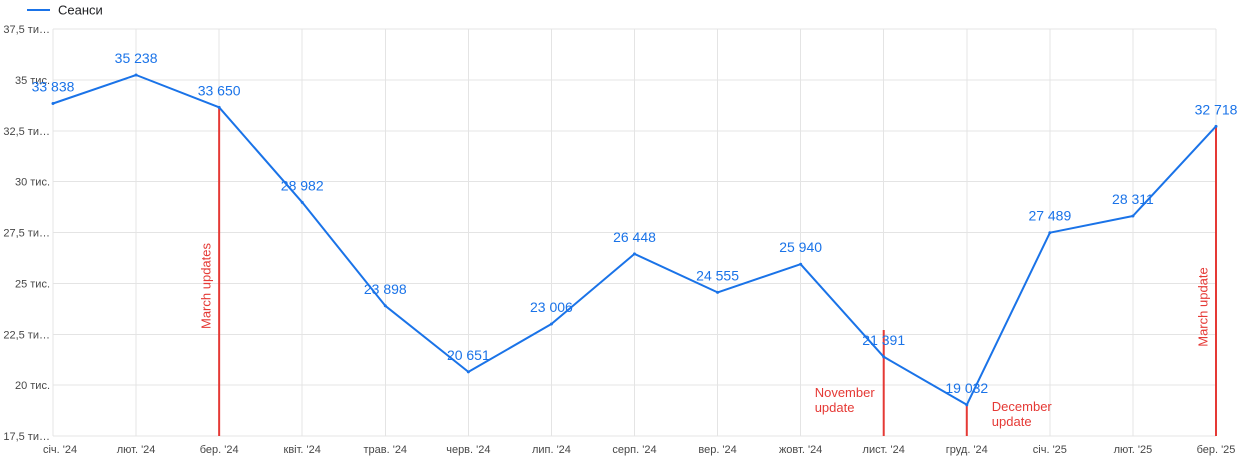  What do you see at coordinates (1133, 199) in the screenshot?
I see `data-label: 28 311` at bounding box center [1133, 199].